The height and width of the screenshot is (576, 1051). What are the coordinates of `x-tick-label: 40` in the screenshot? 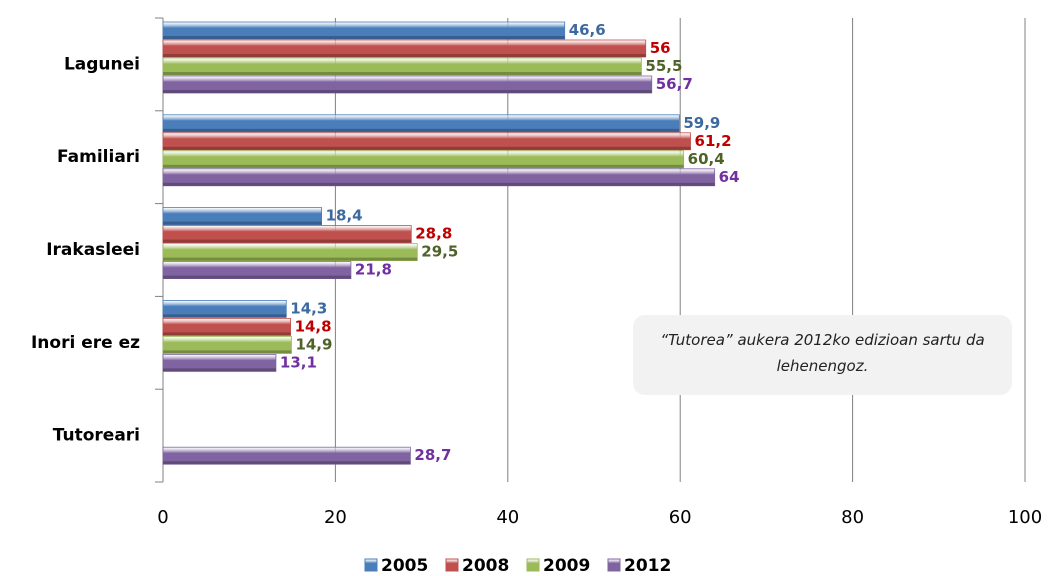 It's located at (507, 517).